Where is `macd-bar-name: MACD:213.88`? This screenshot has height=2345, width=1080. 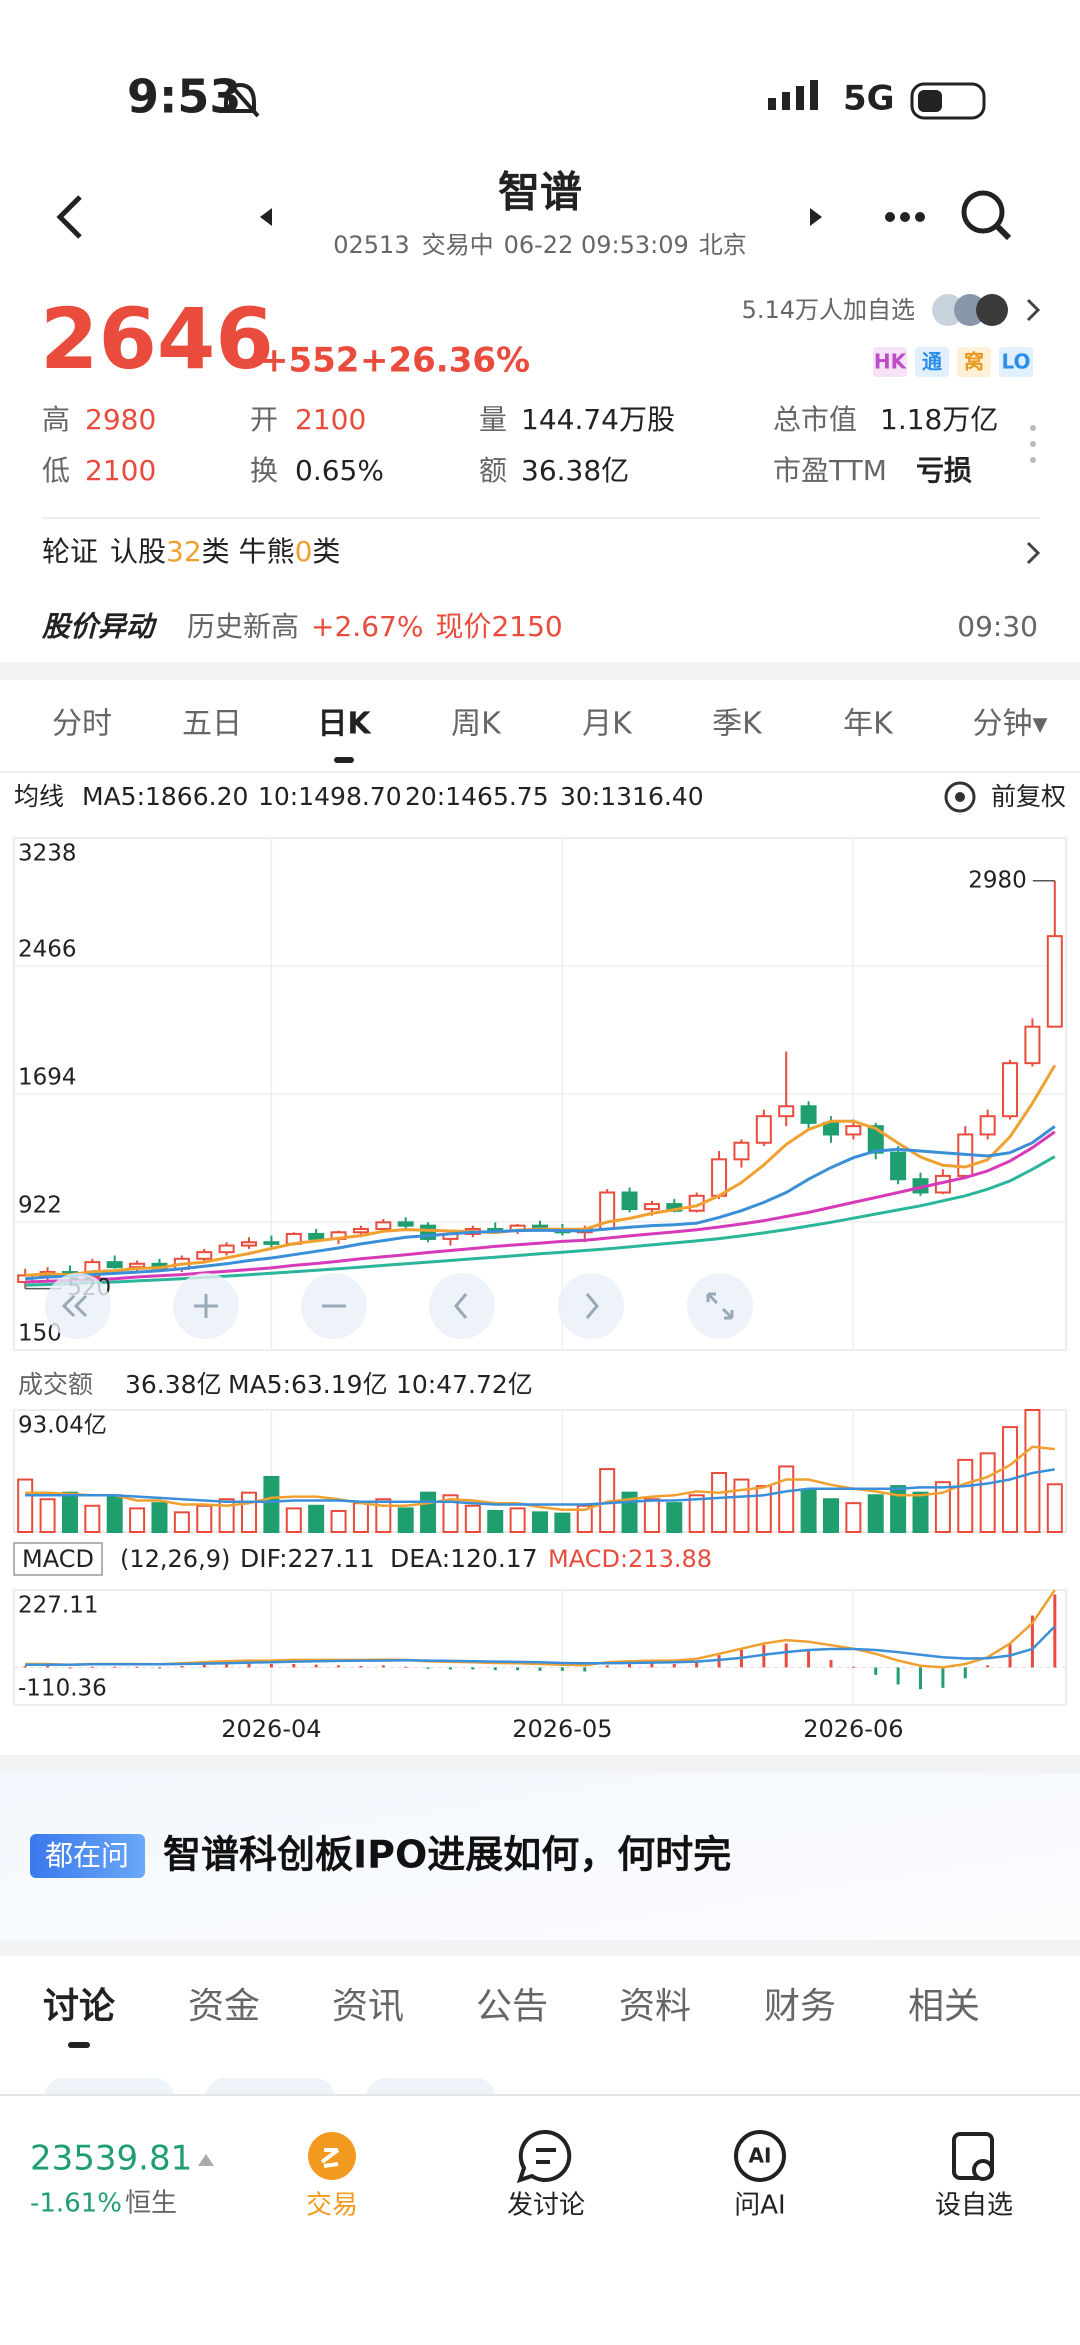 macd-bar-name: MACD:213.88 is located at coordinates (630, 1559).